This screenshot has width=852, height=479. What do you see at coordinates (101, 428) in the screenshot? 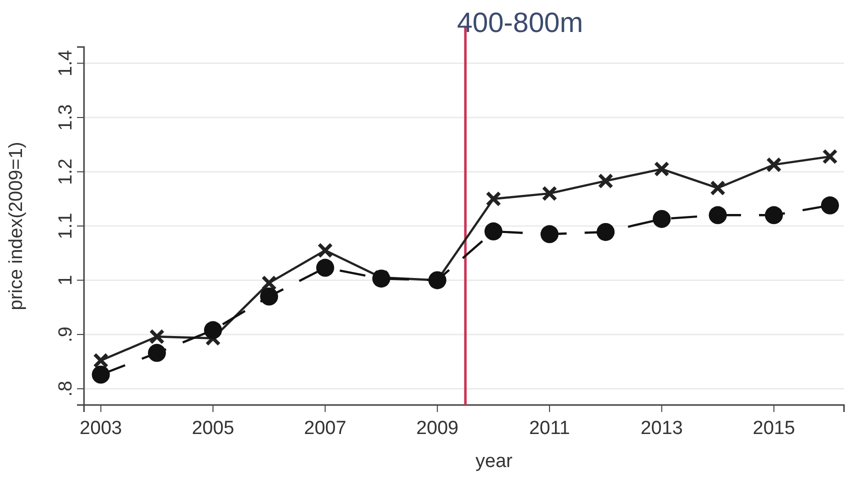
I see `x-tick-label: 2003` at bounding box center [101, 428].